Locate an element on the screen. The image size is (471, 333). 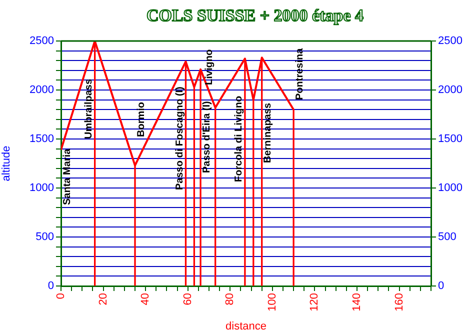
x-tick-label: 100 is located at coordinates (272, 302).